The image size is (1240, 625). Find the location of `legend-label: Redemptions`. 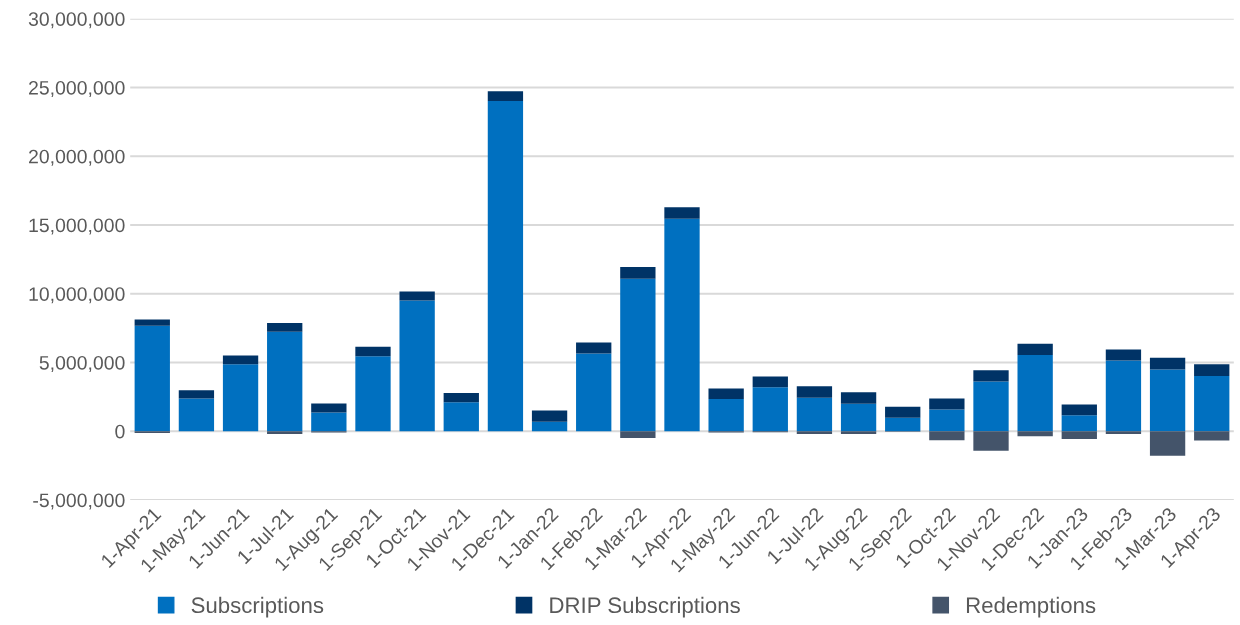

legend-label: Redemptions is located at coordinates (1031, 607).